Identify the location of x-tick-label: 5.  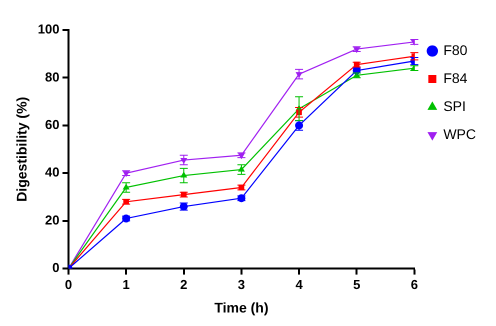
(356, 284).